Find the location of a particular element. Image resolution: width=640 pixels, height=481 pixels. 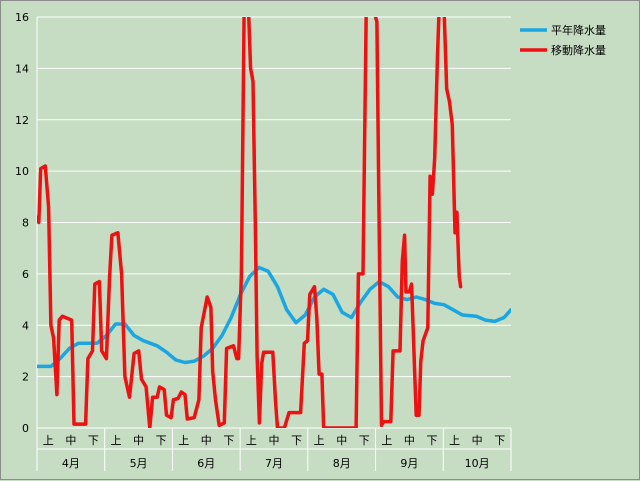

x-month-label: 8月 is located at coordinates (342, 463).